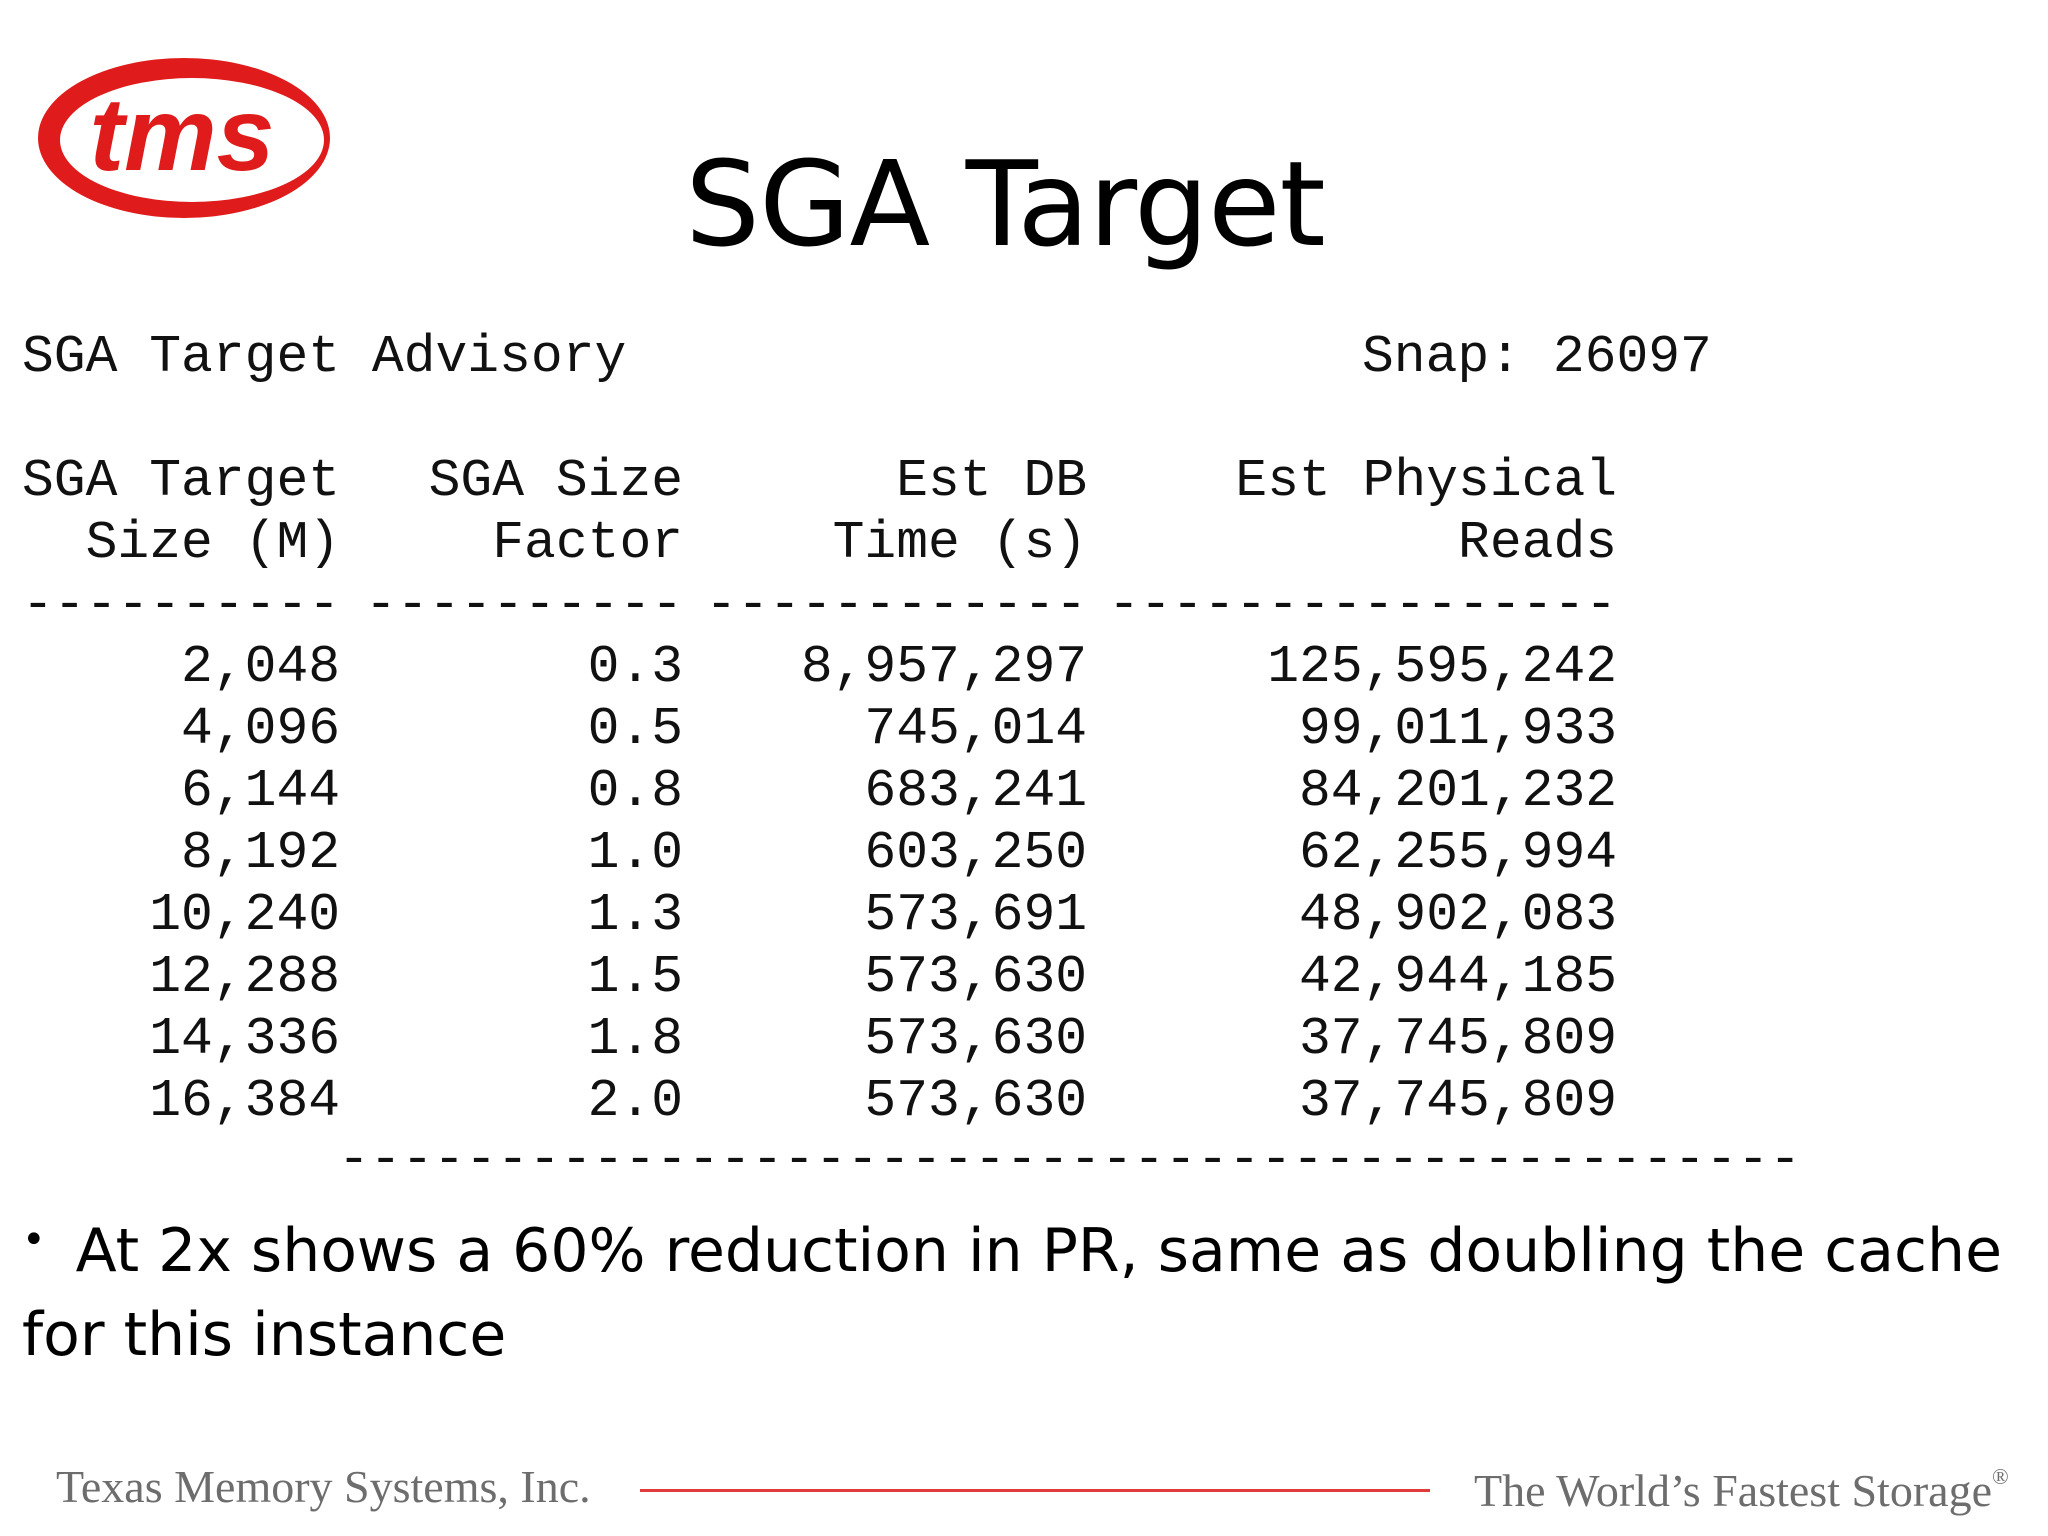  What do you see at coordinates (1458, 853) in the screenshot?
I see `cell-physical-reads: 62,255,994` at bounding box center [1458, 853].